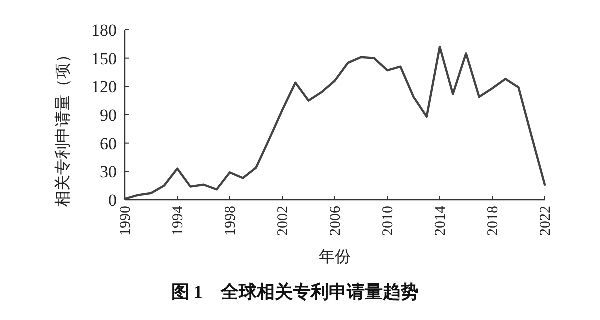  Describe the element at coordinates (546, 221) in the screenshot. I see `x-tick-label: 2022` at that location.